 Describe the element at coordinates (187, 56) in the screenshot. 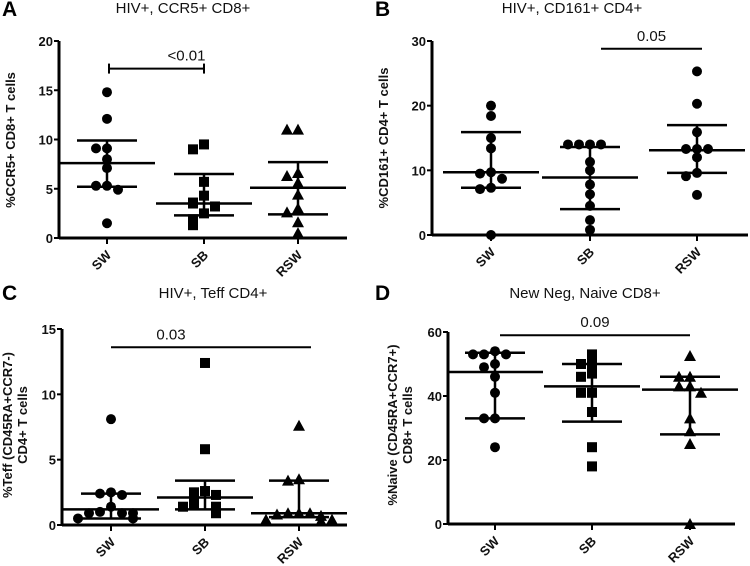

I see `p-value-label: <0.01` at that location.